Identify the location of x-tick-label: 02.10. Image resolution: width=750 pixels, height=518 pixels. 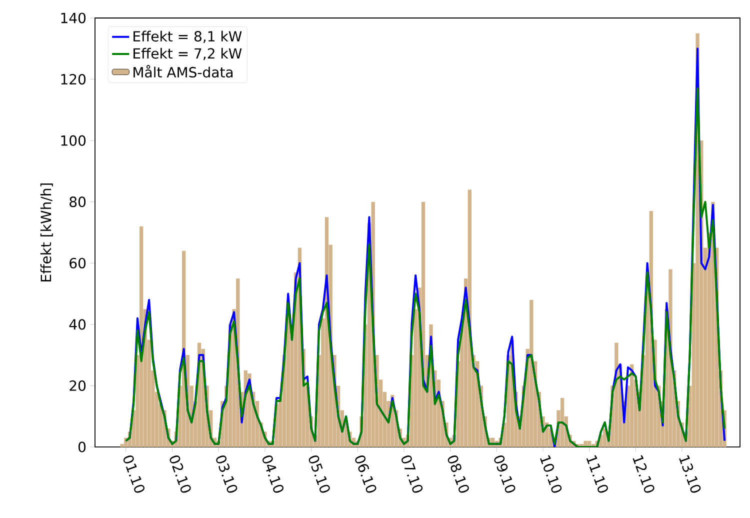
(180, 474).